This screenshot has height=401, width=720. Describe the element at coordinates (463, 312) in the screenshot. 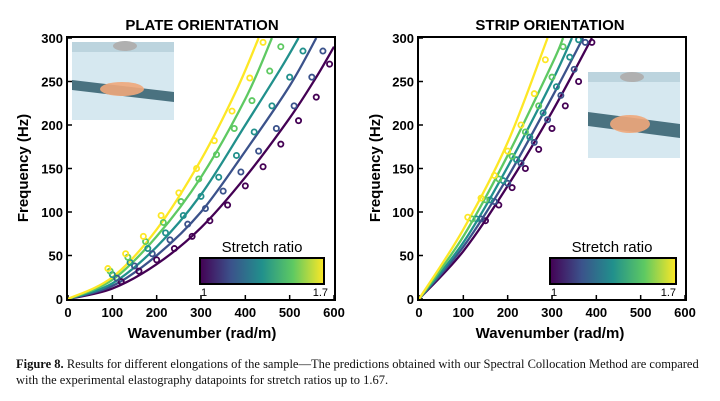

I see `x-tick-label: 100` at that location.